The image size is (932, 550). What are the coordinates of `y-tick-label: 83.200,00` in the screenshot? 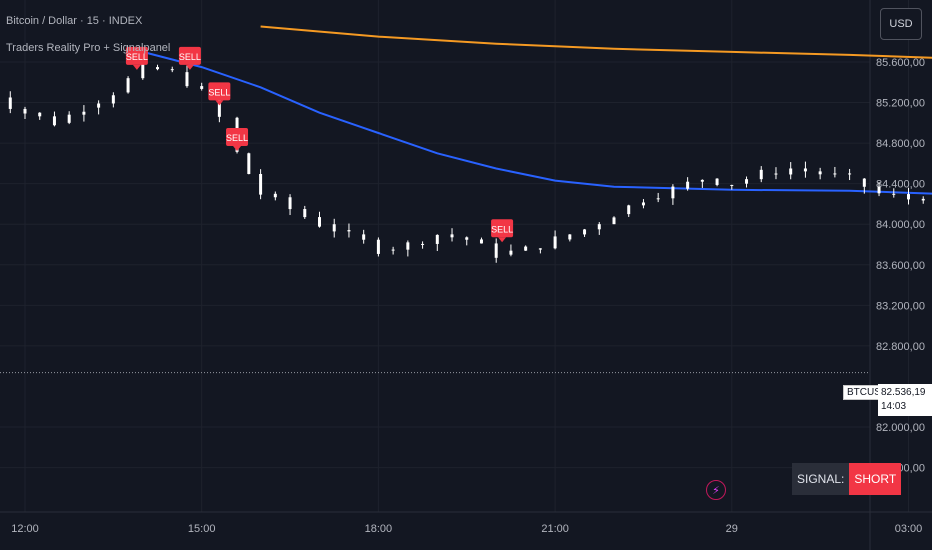 It's located at (900, 306).